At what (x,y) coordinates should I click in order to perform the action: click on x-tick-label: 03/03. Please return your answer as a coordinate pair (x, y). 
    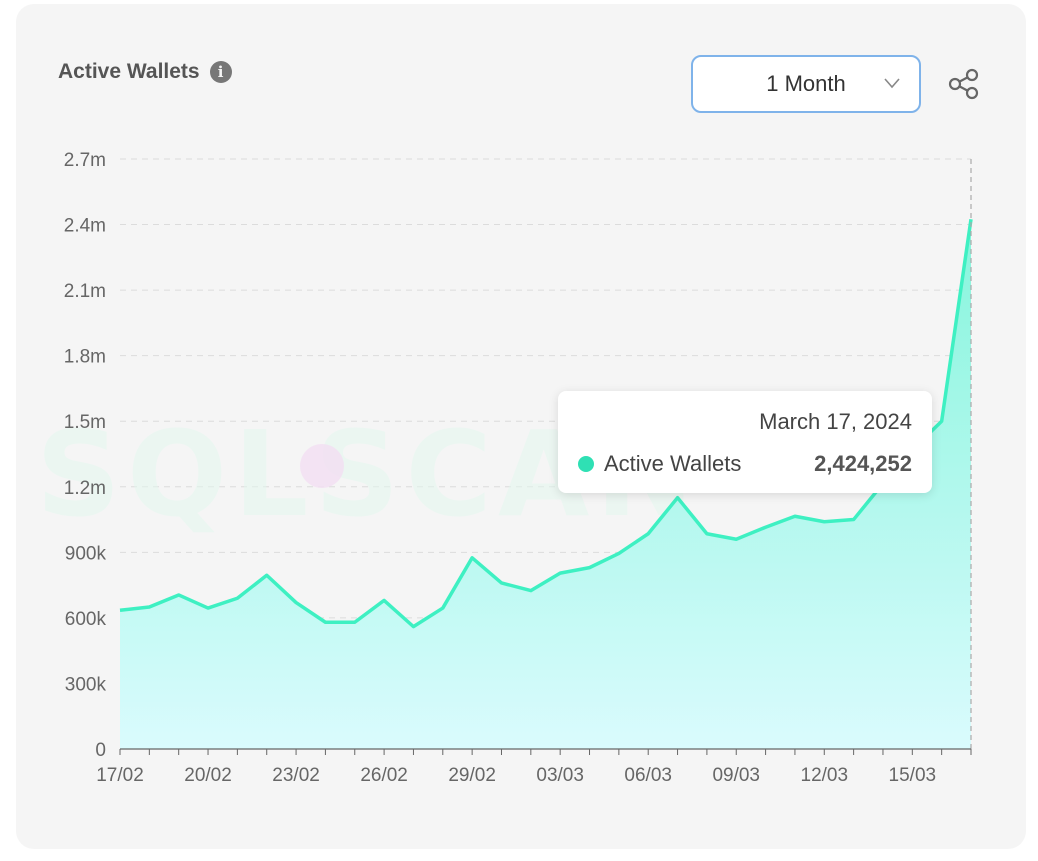
    Looking at the image, I should click on (560, 775).